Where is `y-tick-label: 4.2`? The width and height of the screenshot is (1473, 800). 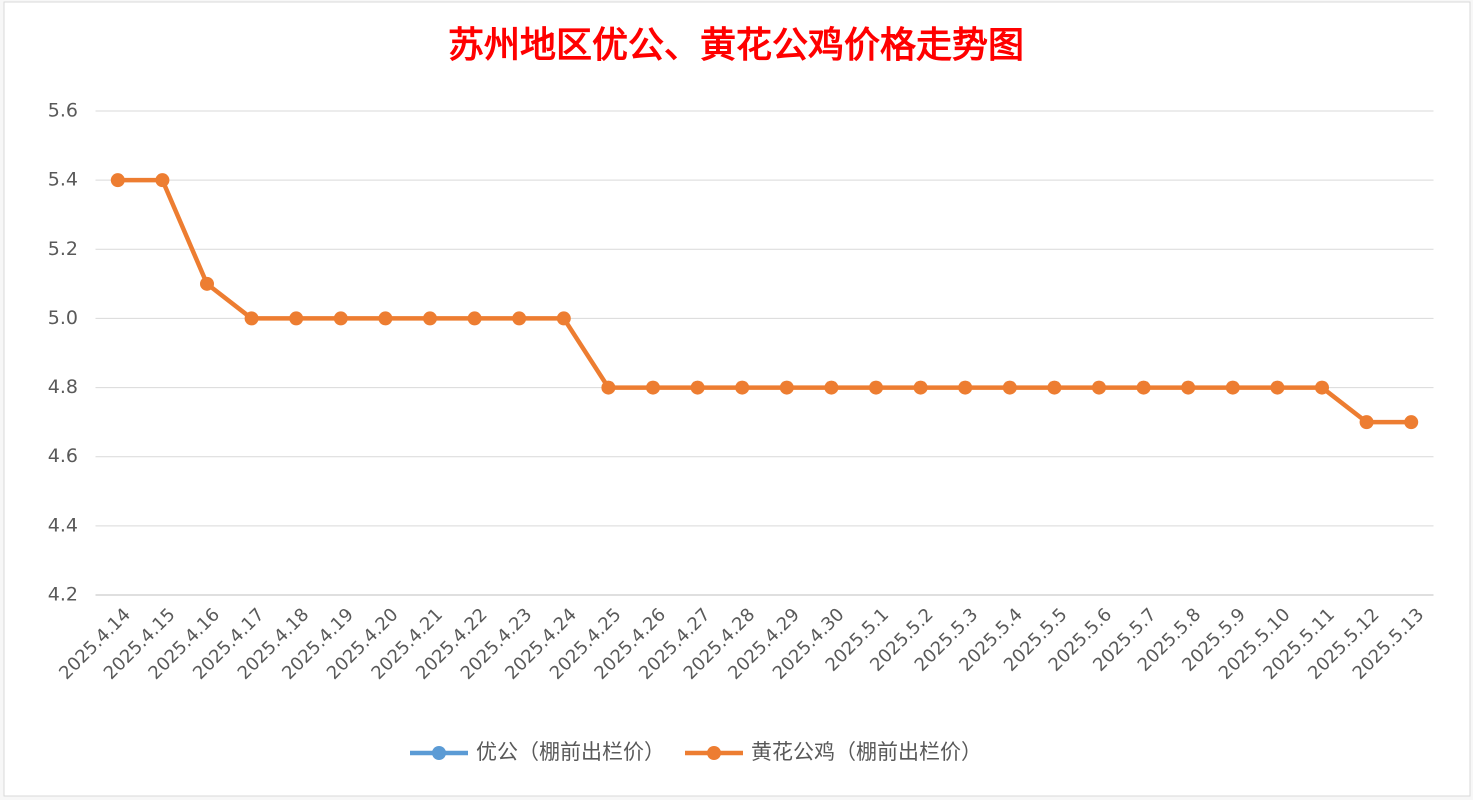 y-tick-label: 4.2 is located at coordinates (63, 595).